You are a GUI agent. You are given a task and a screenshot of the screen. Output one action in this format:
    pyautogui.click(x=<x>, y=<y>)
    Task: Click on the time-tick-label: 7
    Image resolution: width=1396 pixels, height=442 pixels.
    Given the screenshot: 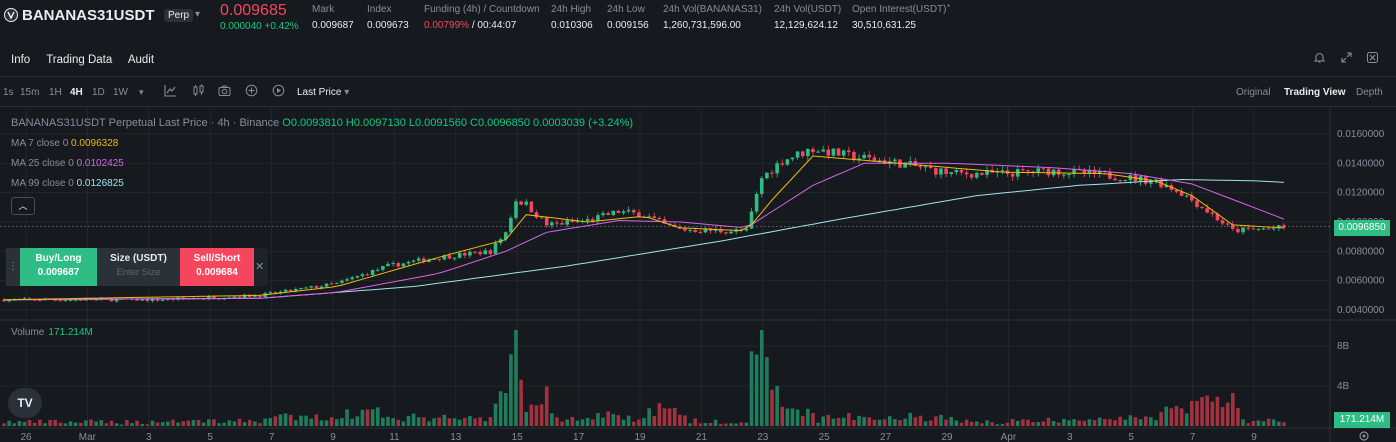 What is the action you would take?
    pyautogui.click(x=1193, y=437)
    